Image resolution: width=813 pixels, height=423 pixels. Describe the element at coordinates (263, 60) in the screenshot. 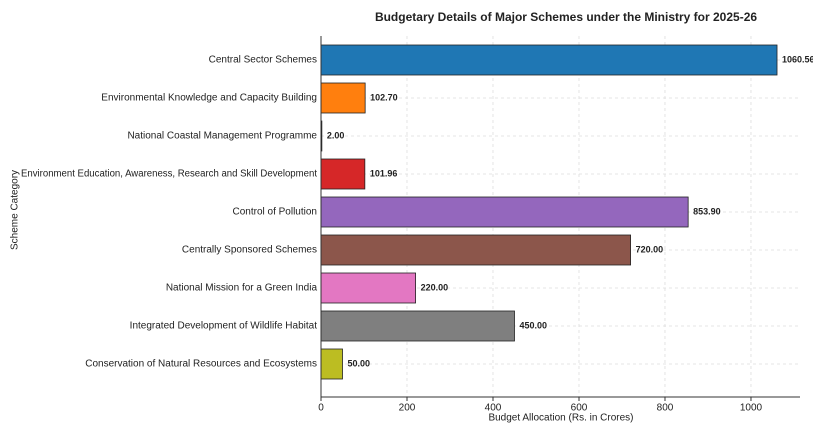

I see `y-tick-label: Central Sector Schemes` at that location.